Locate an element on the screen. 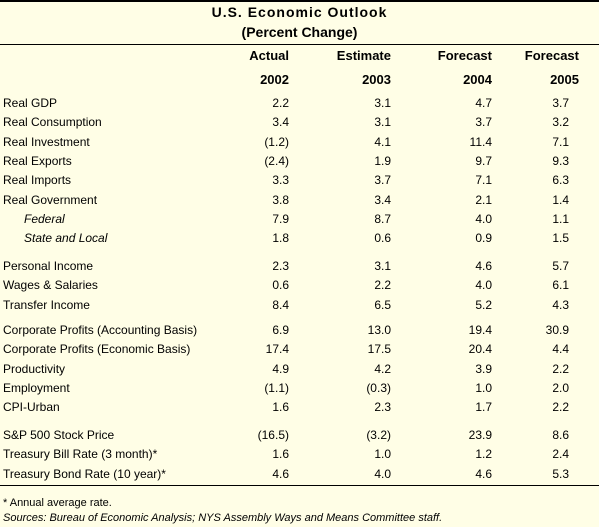 This screenshot has width=599, height=527. row-label: Real Imports is located at coordinates (37, 180).